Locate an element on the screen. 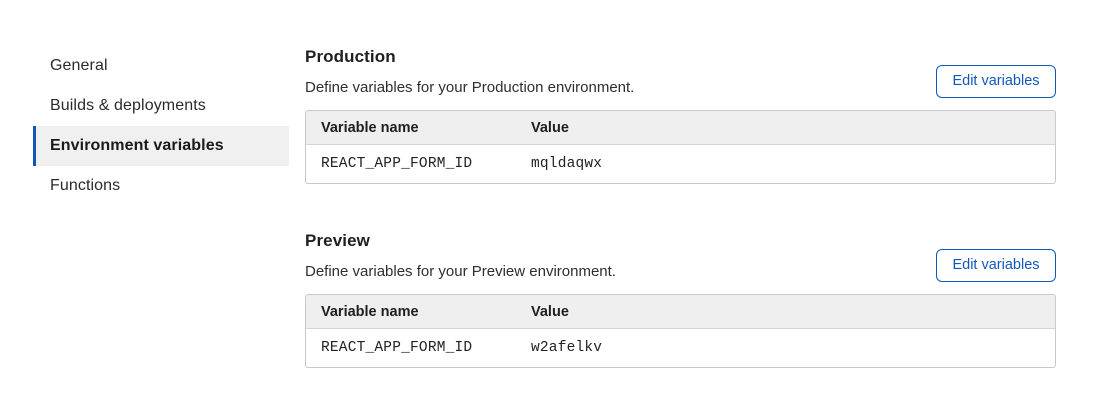 Image resolution: width=1100 pixels, height=420 pixels. section-title: Preview is located at coordinates (337, 240).